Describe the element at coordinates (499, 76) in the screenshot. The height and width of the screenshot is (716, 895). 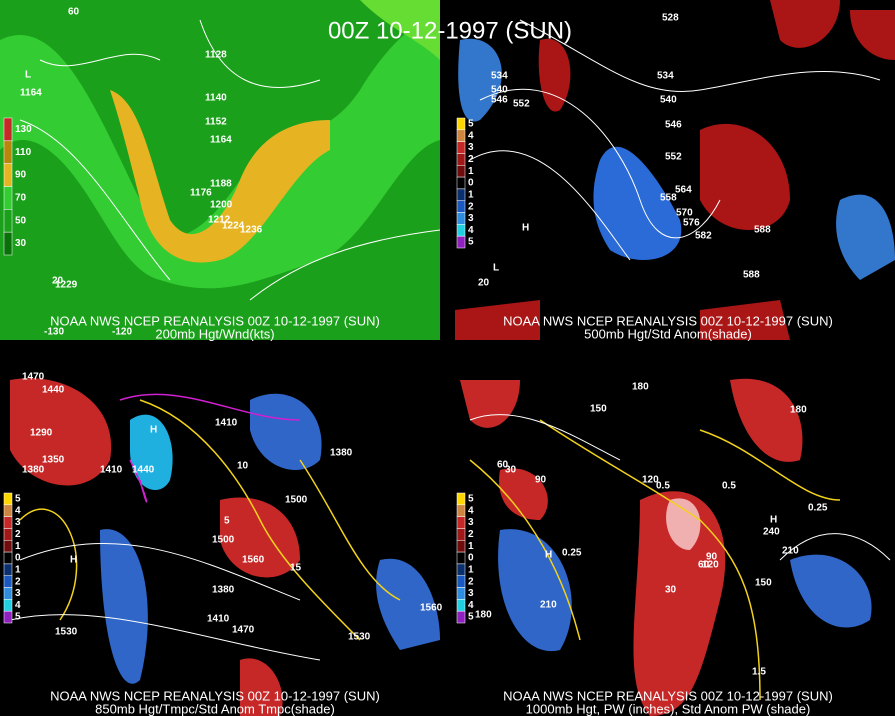
I see `contour-label: 534` at that location.